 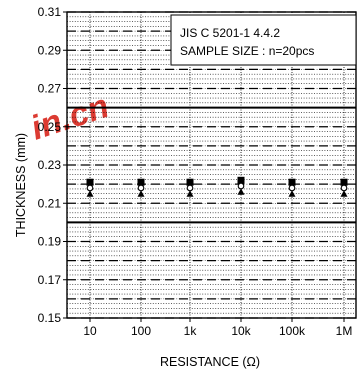 What do you see at coordinates (210, 362) in the screenshot?
I see `x-axis-title: RESISTANCE (Ω)` at bounding box center [210, 362].